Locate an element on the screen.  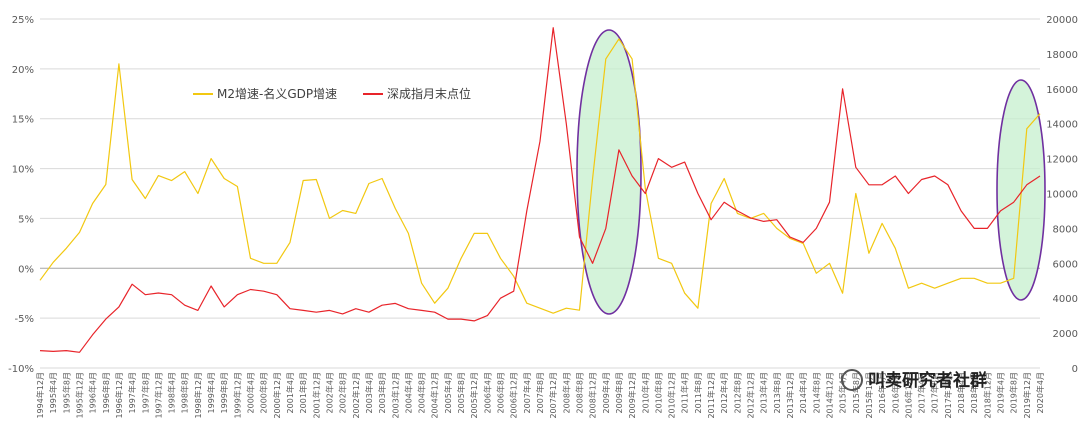
x-tick-label: 1997年4月 is located at coordinates (132, 392).